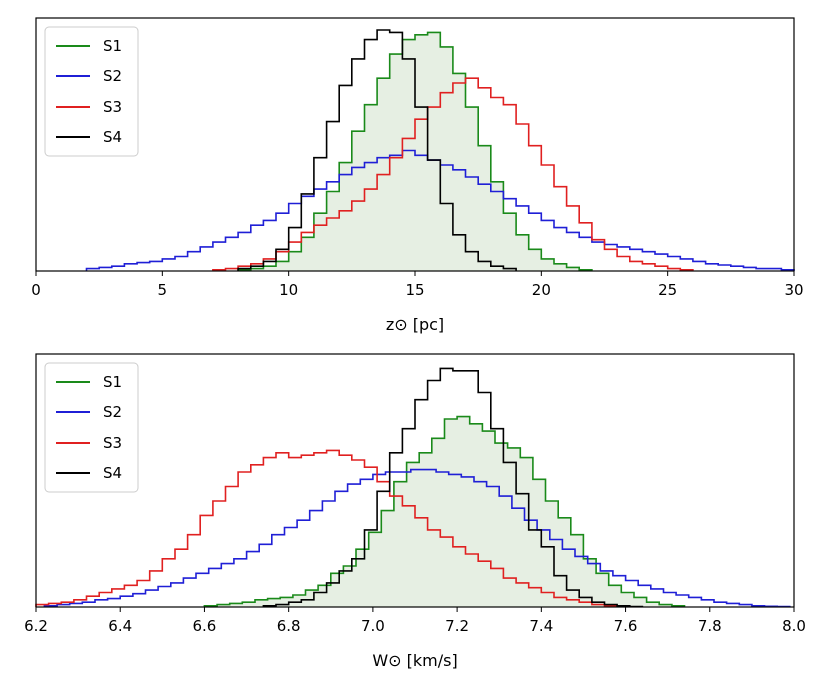 The width and height of the screenshot is (830, 692). I want to click on top-legend-label-s3: S3, so click(112, 107).